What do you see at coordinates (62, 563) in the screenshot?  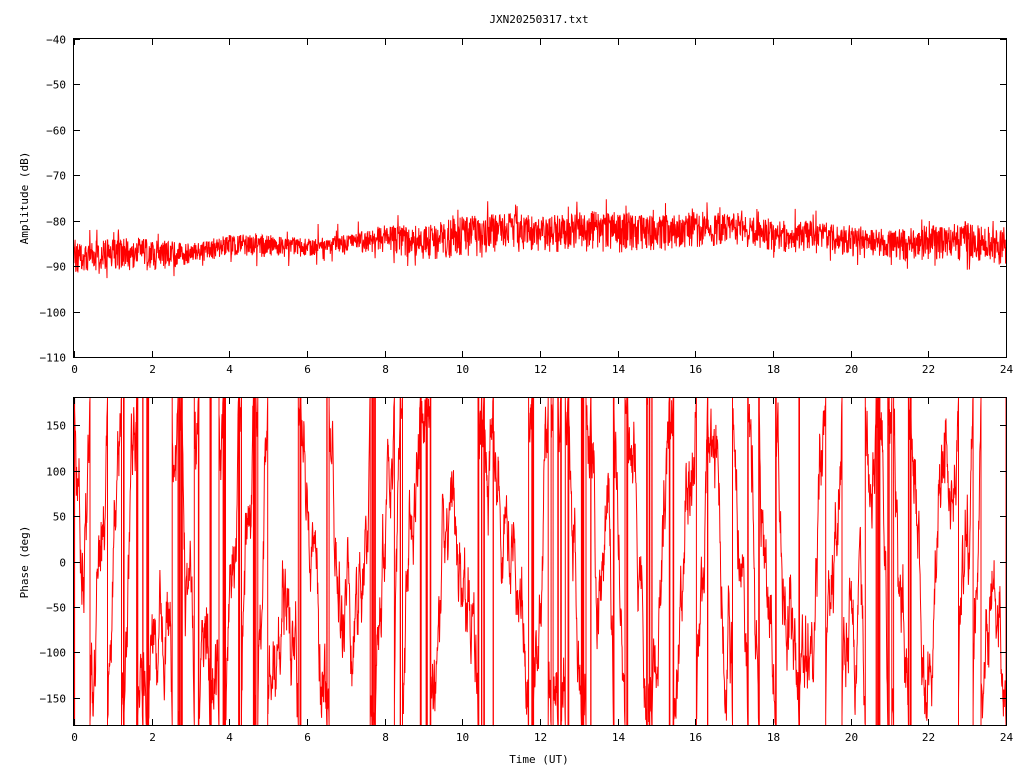 I see `y-tick-label: 0` at bounding box center [62, 563].